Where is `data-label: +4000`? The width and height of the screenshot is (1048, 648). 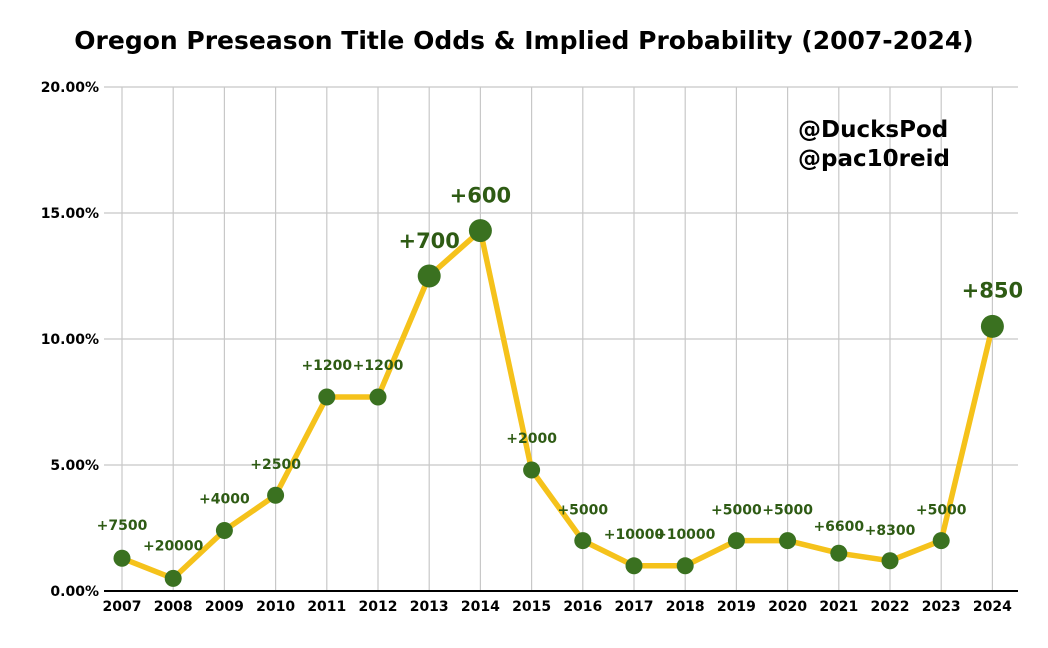 data-label: +4000 is located at coordinates (224, 500).